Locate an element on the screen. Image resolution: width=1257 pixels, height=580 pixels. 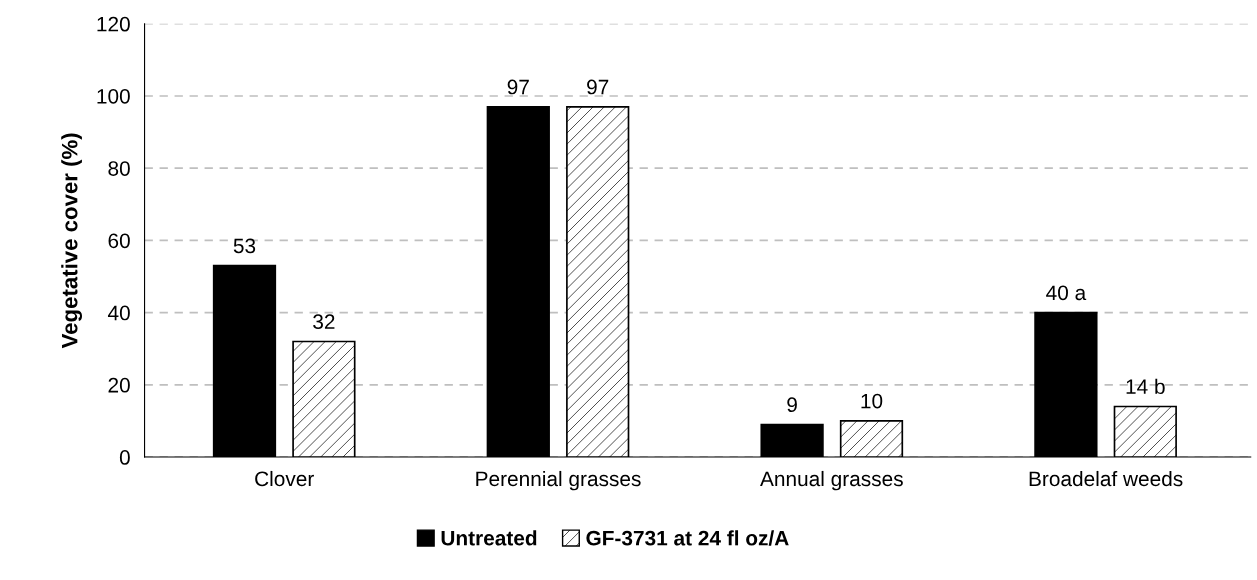
y-axis-title: Vegetative cover (%) is located at coordinates (72, 241).